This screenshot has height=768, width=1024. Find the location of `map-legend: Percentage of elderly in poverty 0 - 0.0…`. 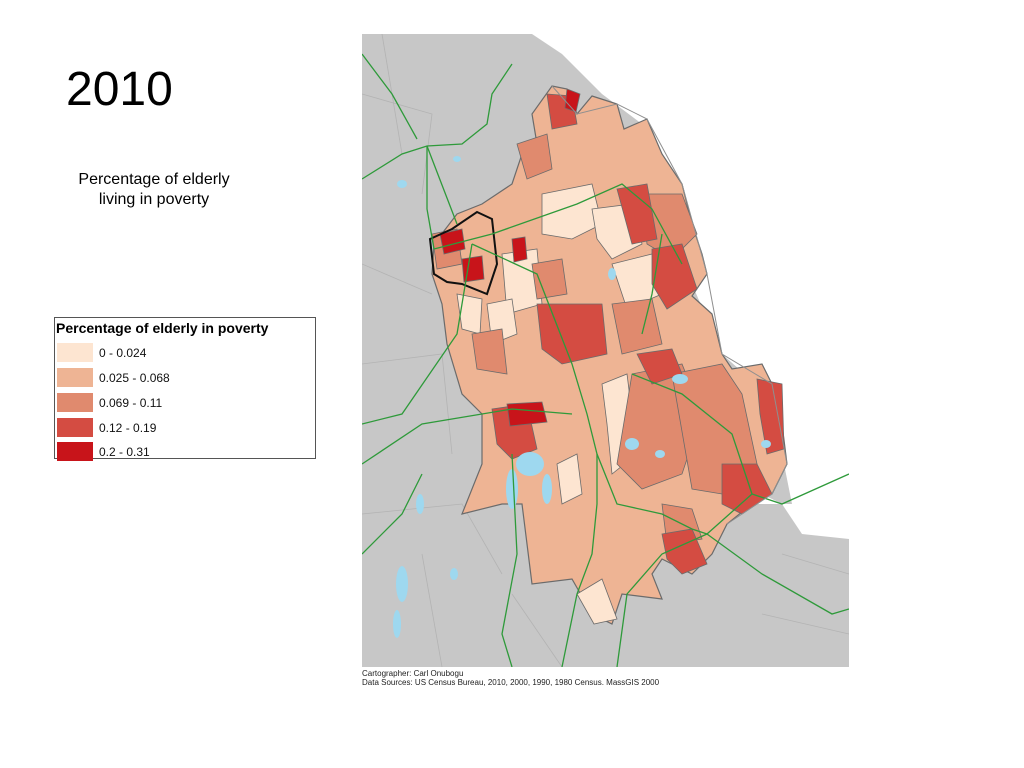

map-legend: Percentage of elderly in poverty 0 - 0.0… is located at coordinates (185, 389).